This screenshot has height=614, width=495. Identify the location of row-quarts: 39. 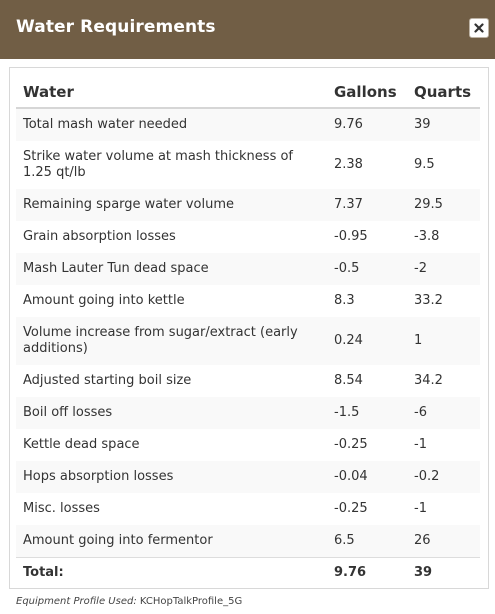
(443, 124).